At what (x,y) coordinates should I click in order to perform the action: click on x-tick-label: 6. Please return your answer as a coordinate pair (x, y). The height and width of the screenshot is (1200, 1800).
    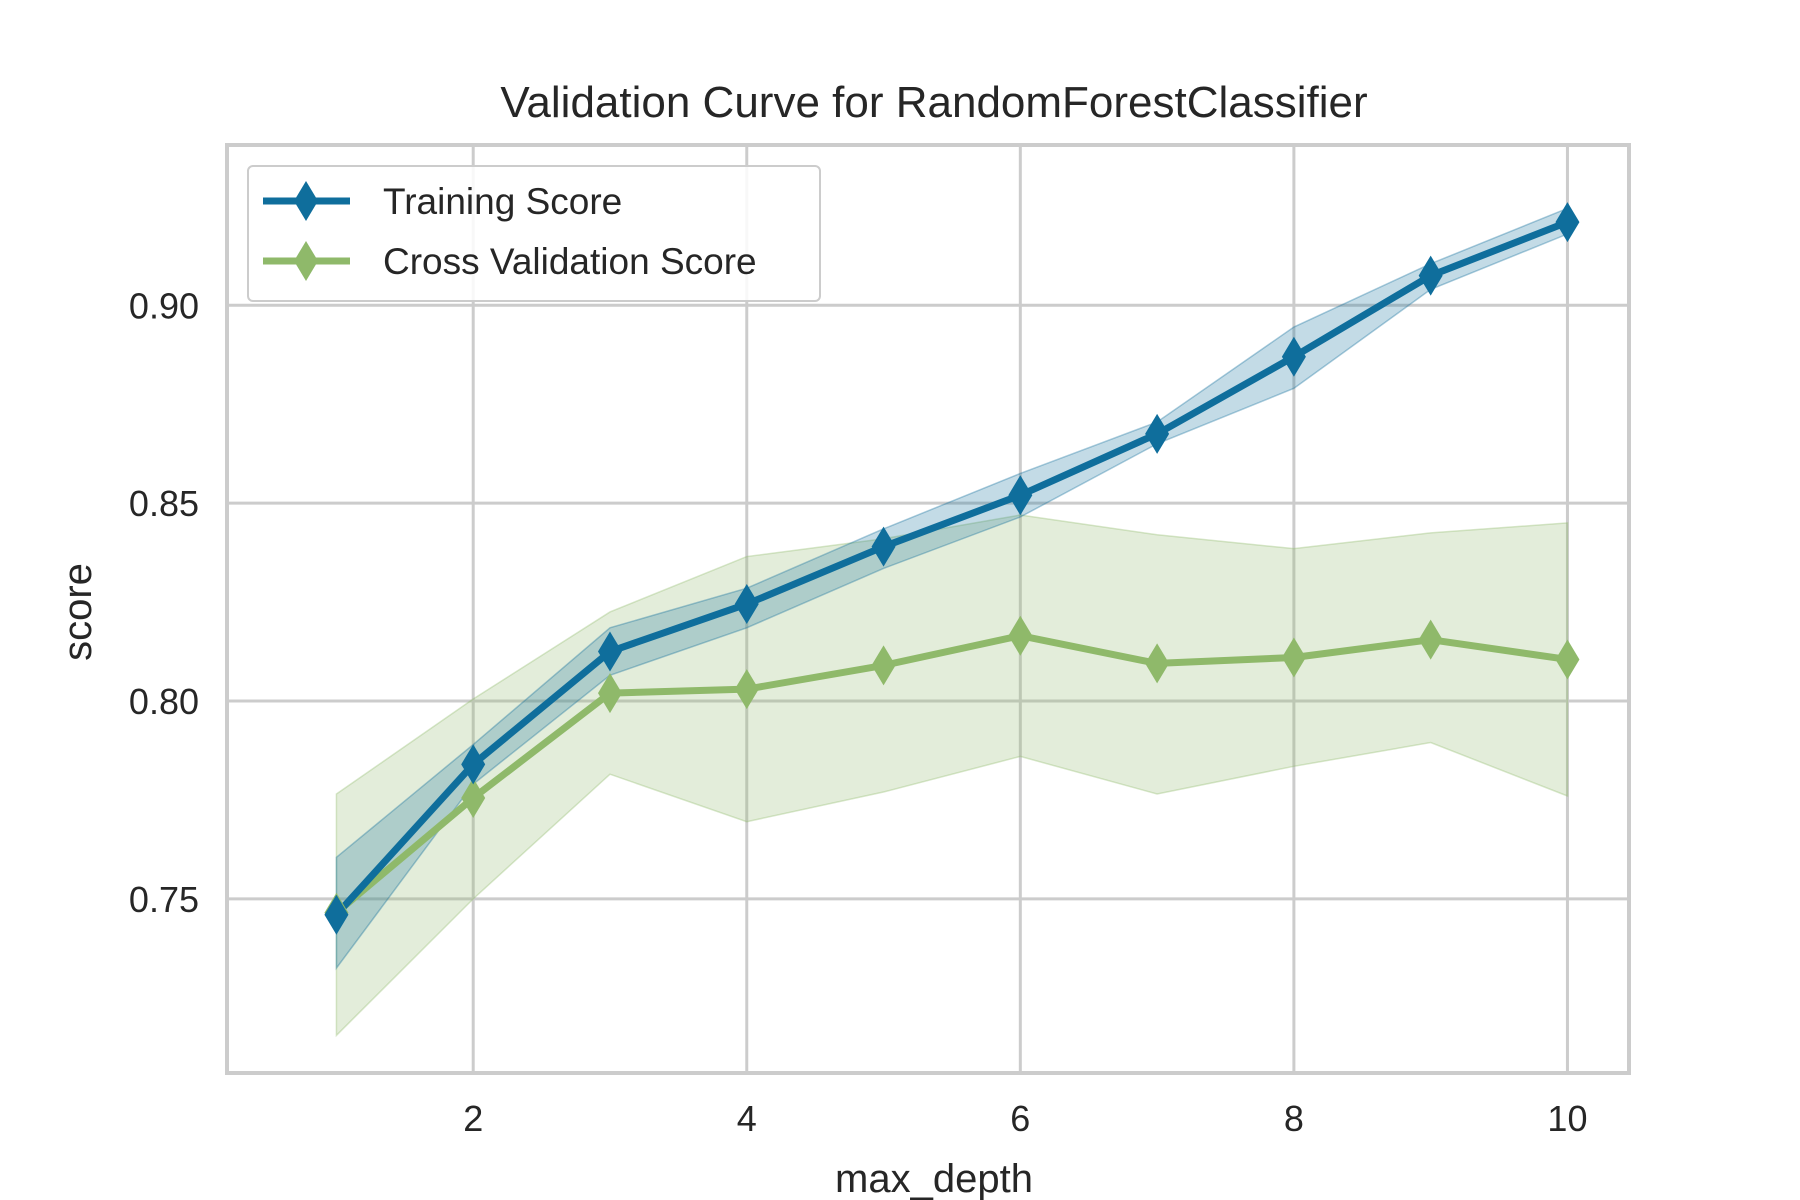
    Looking at the image, I should click on (1020, 1118).